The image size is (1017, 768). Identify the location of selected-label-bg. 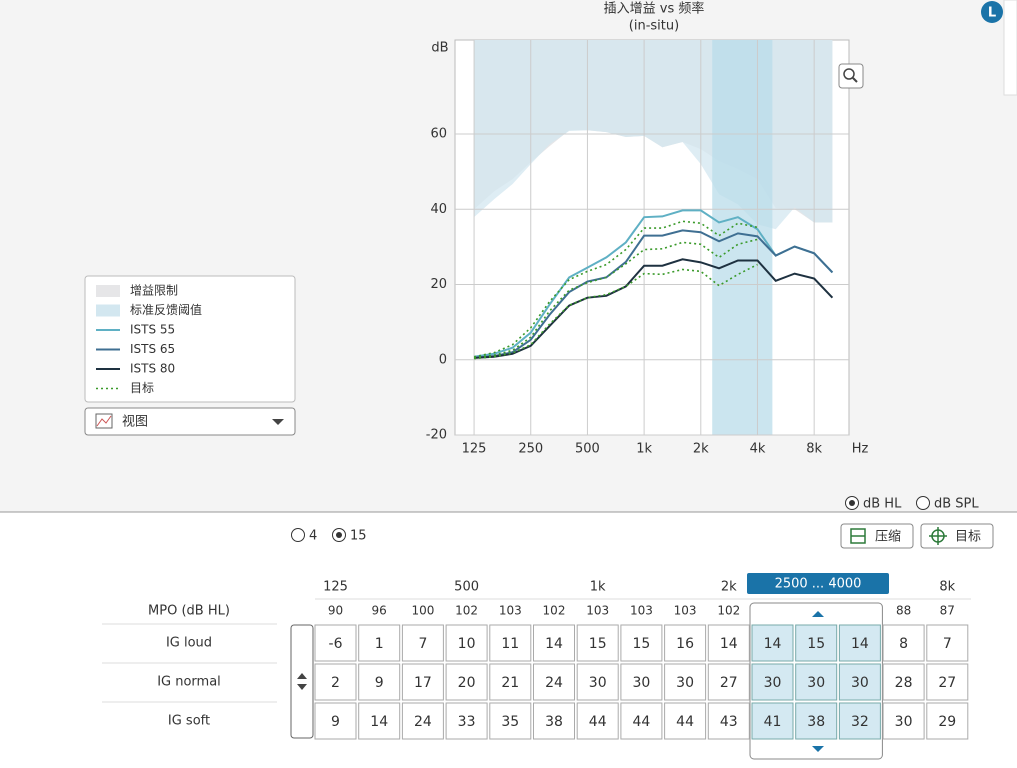
(818, 583).